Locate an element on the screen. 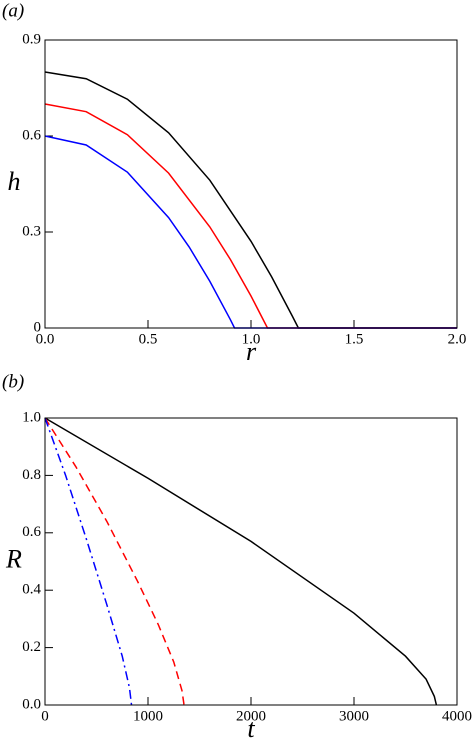 The height and width of the screenshot is (741, 474). y-tick-label: 0.0 is located at coordinates (31, 704).